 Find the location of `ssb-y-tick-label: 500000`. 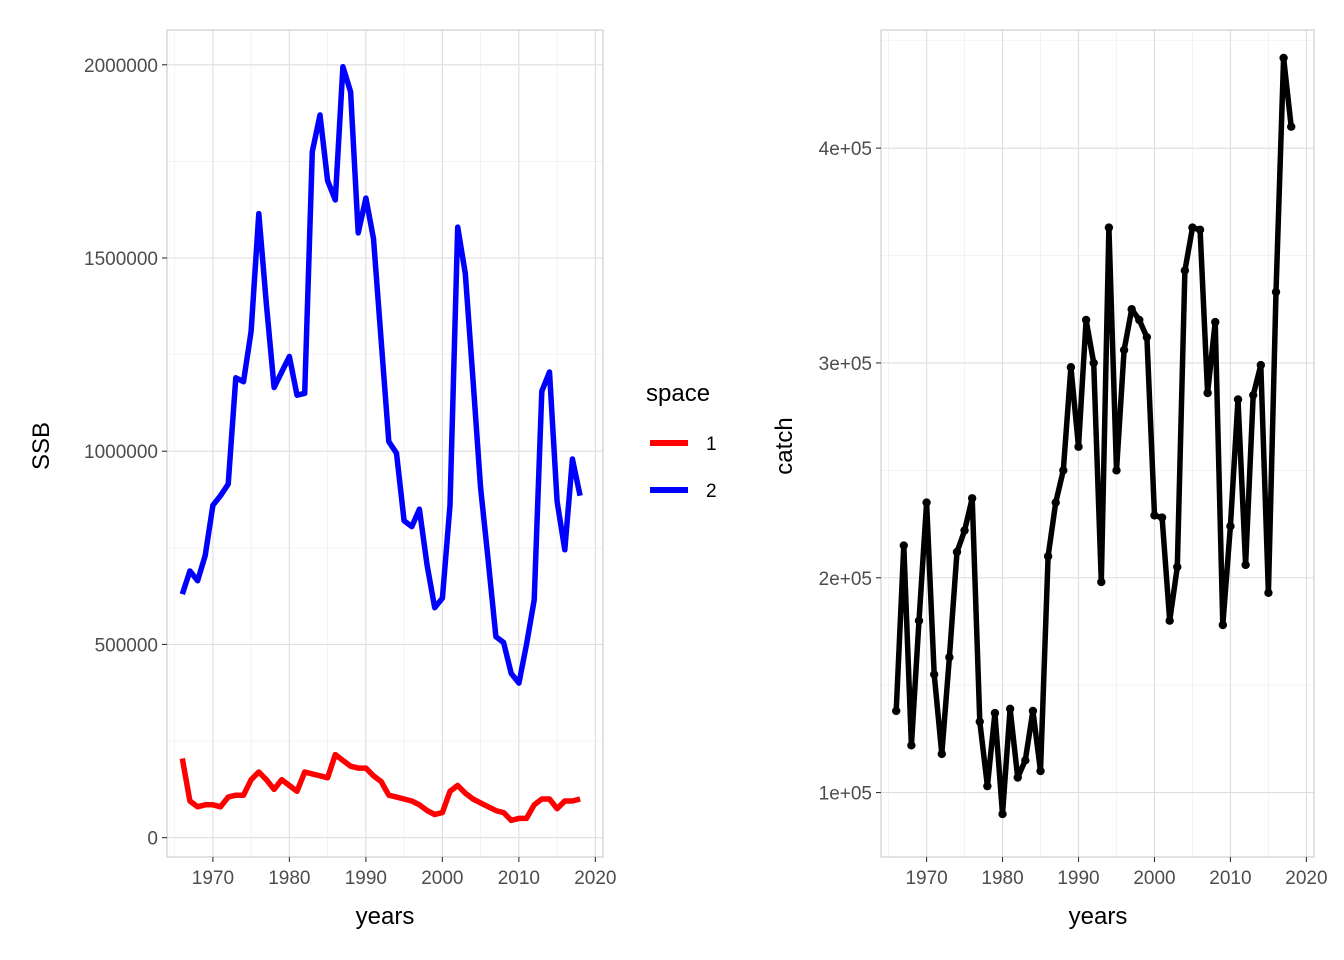

ssb-y-tick-label: 500000 is located at coordinates (126, 645).